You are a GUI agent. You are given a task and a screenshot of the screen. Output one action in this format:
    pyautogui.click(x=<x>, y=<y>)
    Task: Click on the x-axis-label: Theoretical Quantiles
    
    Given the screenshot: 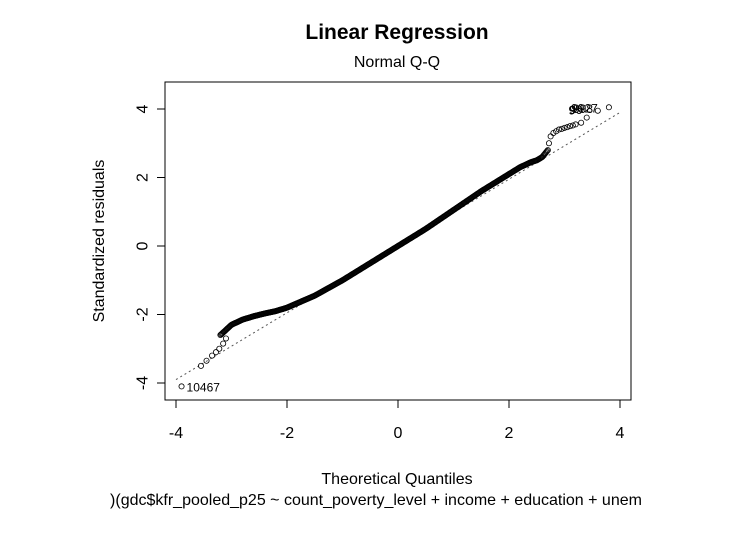 What is the action you would take?
    pyautogui.click(x=396, y=479)
    